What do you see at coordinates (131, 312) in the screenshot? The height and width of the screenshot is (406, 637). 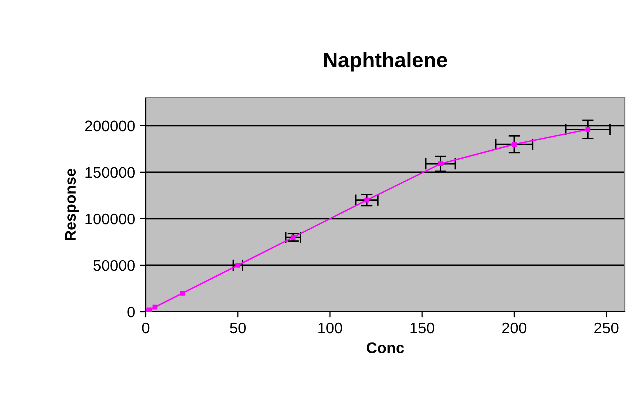 I see `y-tick-label: 0` at bounding box center [131, 312].